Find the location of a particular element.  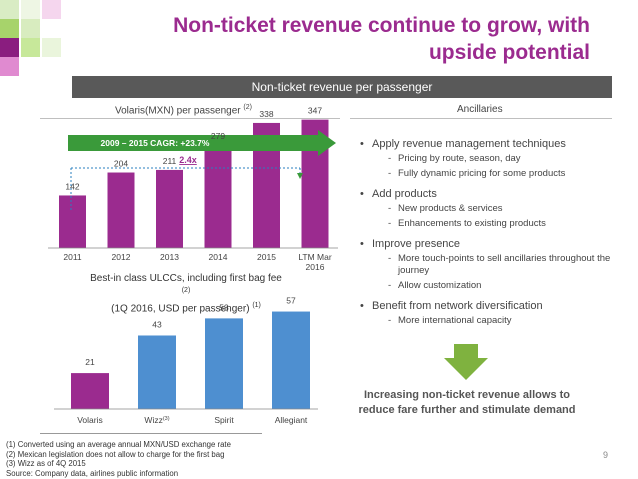

data-label: 21 is located at coordinates (90, 362).